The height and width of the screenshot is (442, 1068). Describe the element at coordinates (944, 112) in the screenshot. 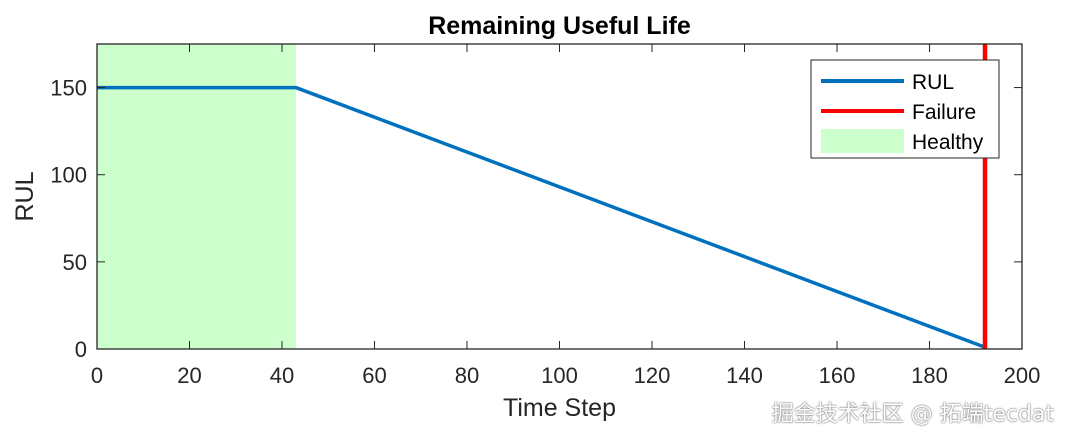

I see `legend-label-failure: Failure` at that location.